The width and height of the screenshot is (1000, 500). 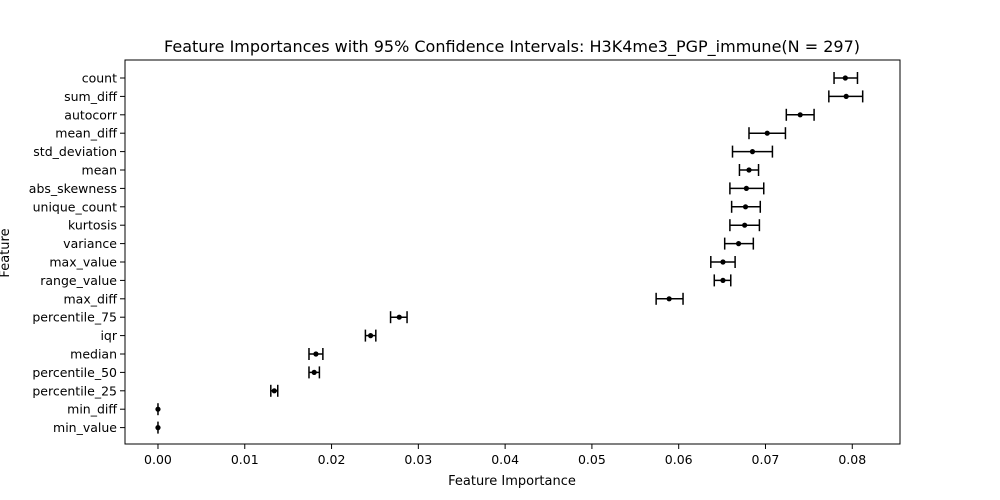 What do you see at coordinates (6, 252) in the screenshot?
I see `y-axis-label: Feature` at bounding box center [6, 252].